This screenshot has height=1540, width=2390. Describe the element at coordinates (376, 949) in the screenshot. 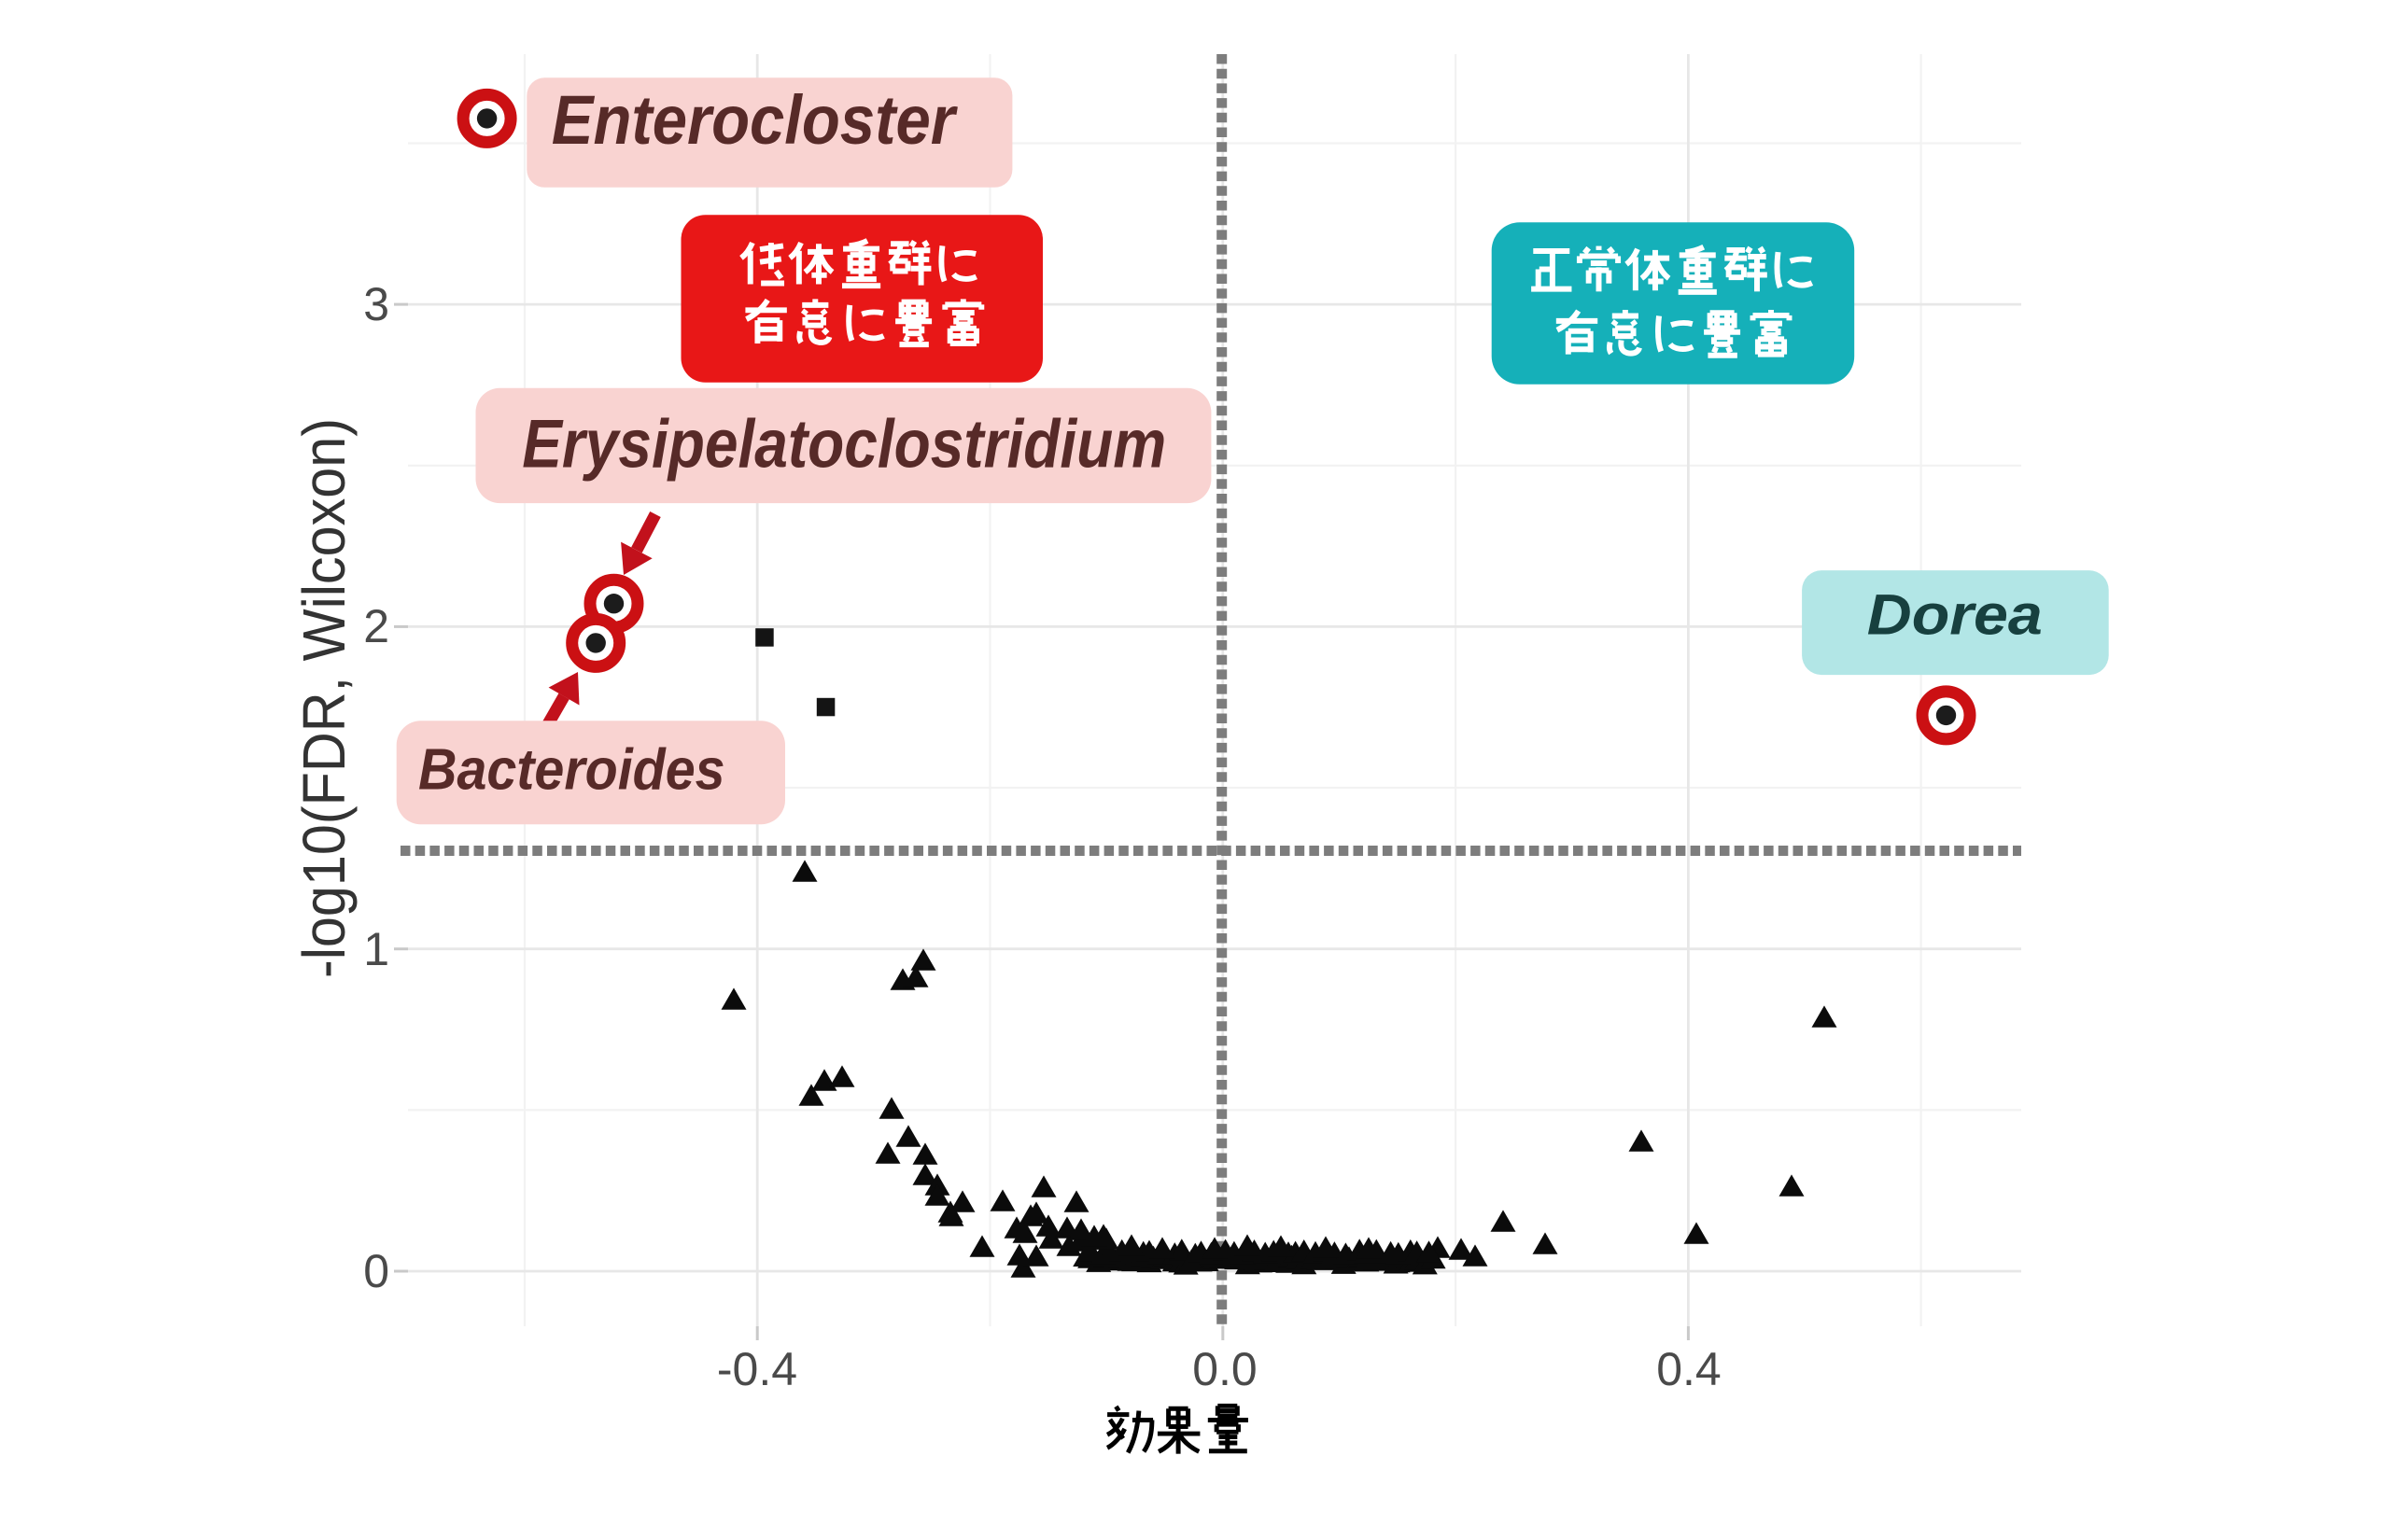

I see `svg-text: 1` at that location.